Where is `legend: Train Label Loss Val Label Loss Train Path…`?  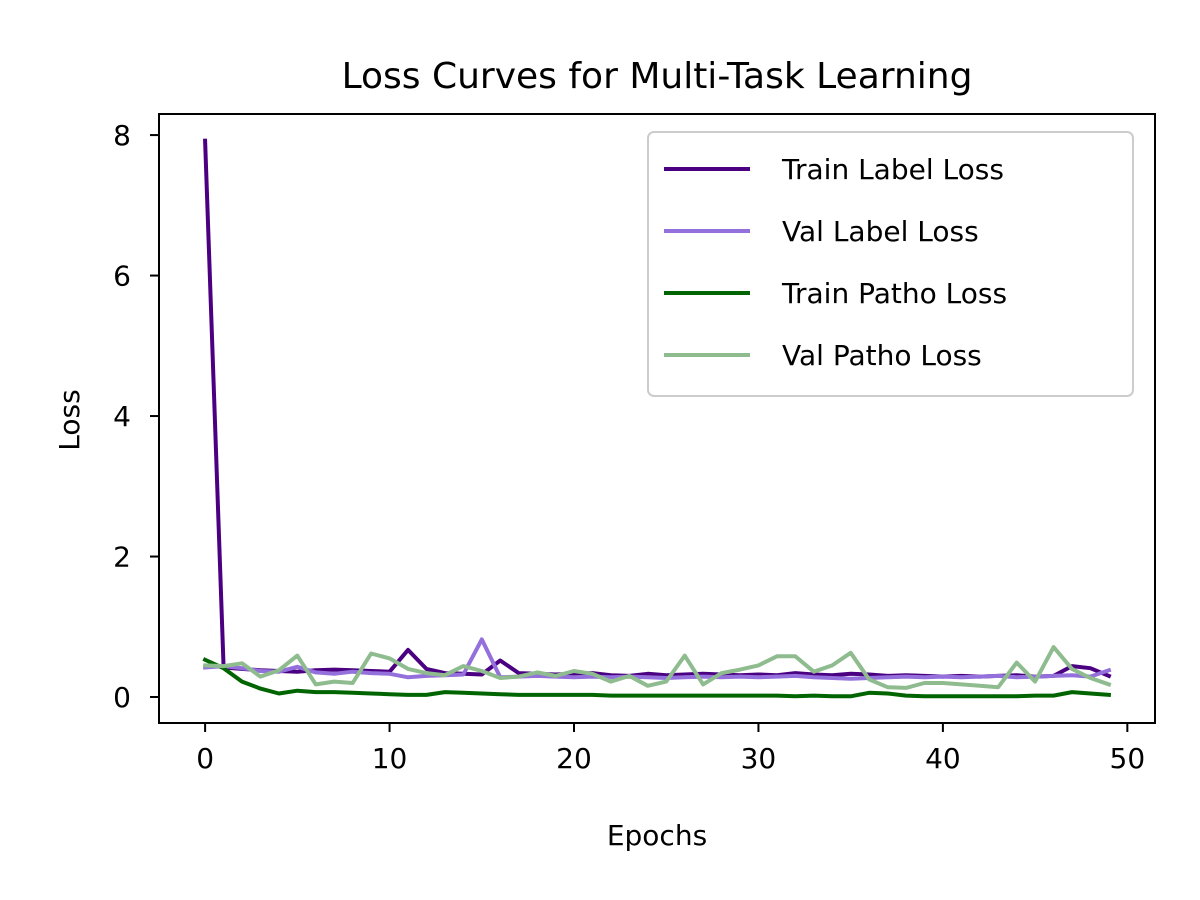
legend: Train Label Loss Val Label Loss Train Path… is located at coordinates (890, 264).